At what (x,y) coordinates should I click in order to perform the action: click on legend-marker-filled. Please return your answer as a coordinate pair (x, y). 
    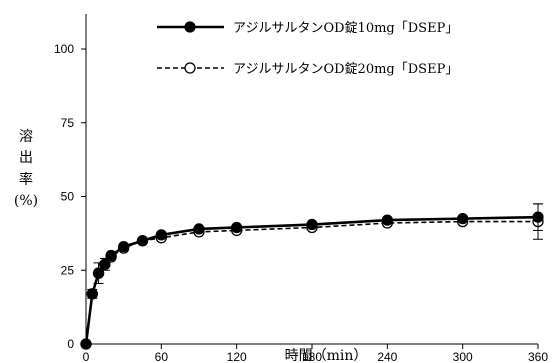
    Looking at the image, I should click on (190, 27).